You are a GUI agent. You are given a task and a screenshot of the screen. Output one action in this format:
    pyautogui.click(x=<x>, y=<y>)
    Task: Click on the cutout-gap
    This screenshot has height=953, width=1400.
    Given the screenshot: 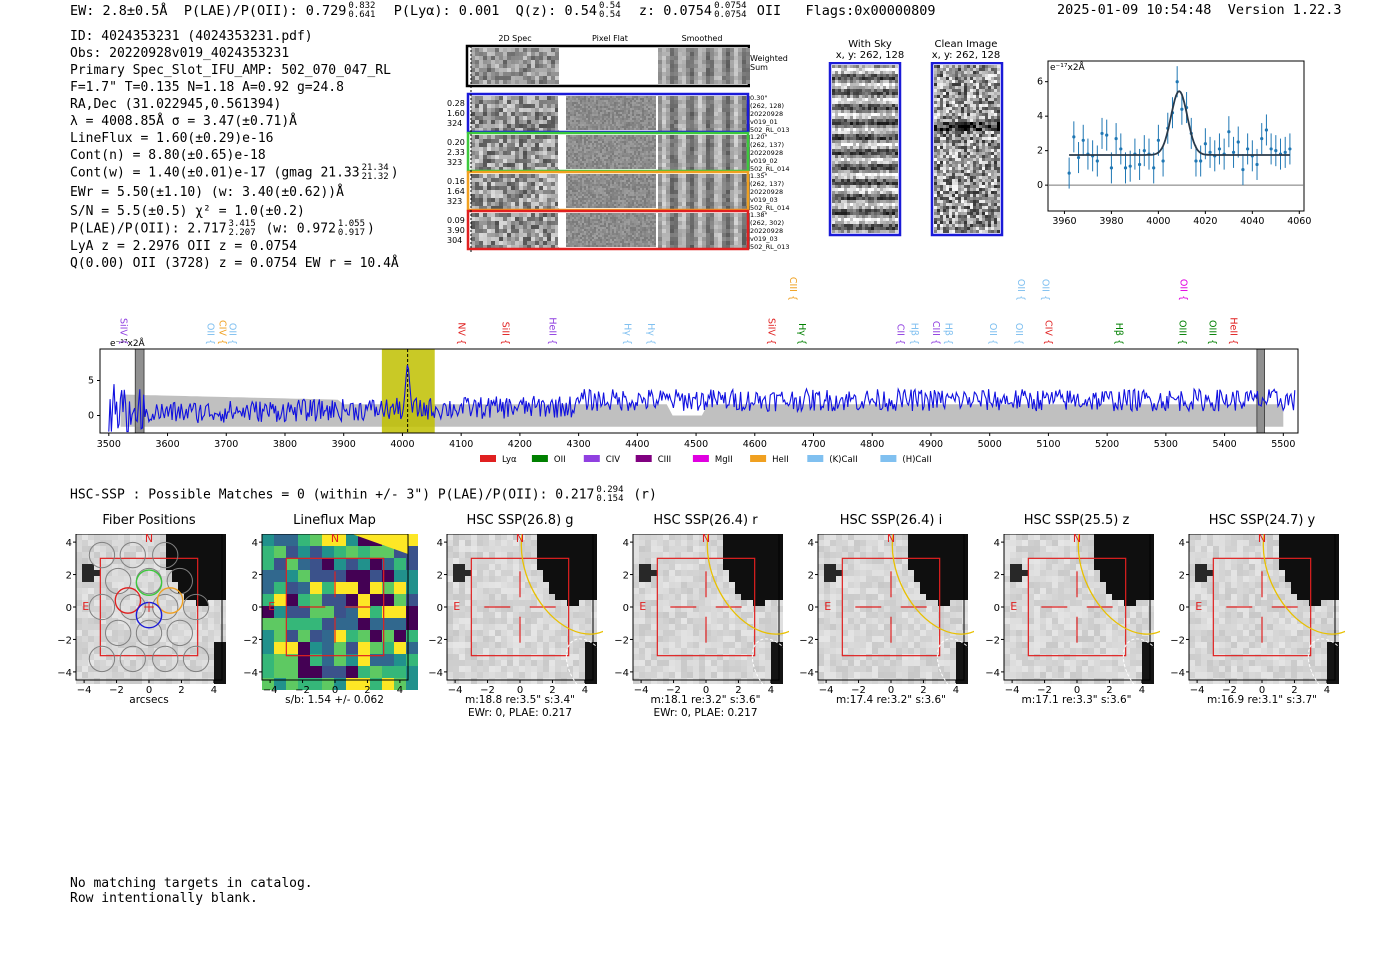 What is the action you would take?
    pyautogui.click(x=561, y=191)
    